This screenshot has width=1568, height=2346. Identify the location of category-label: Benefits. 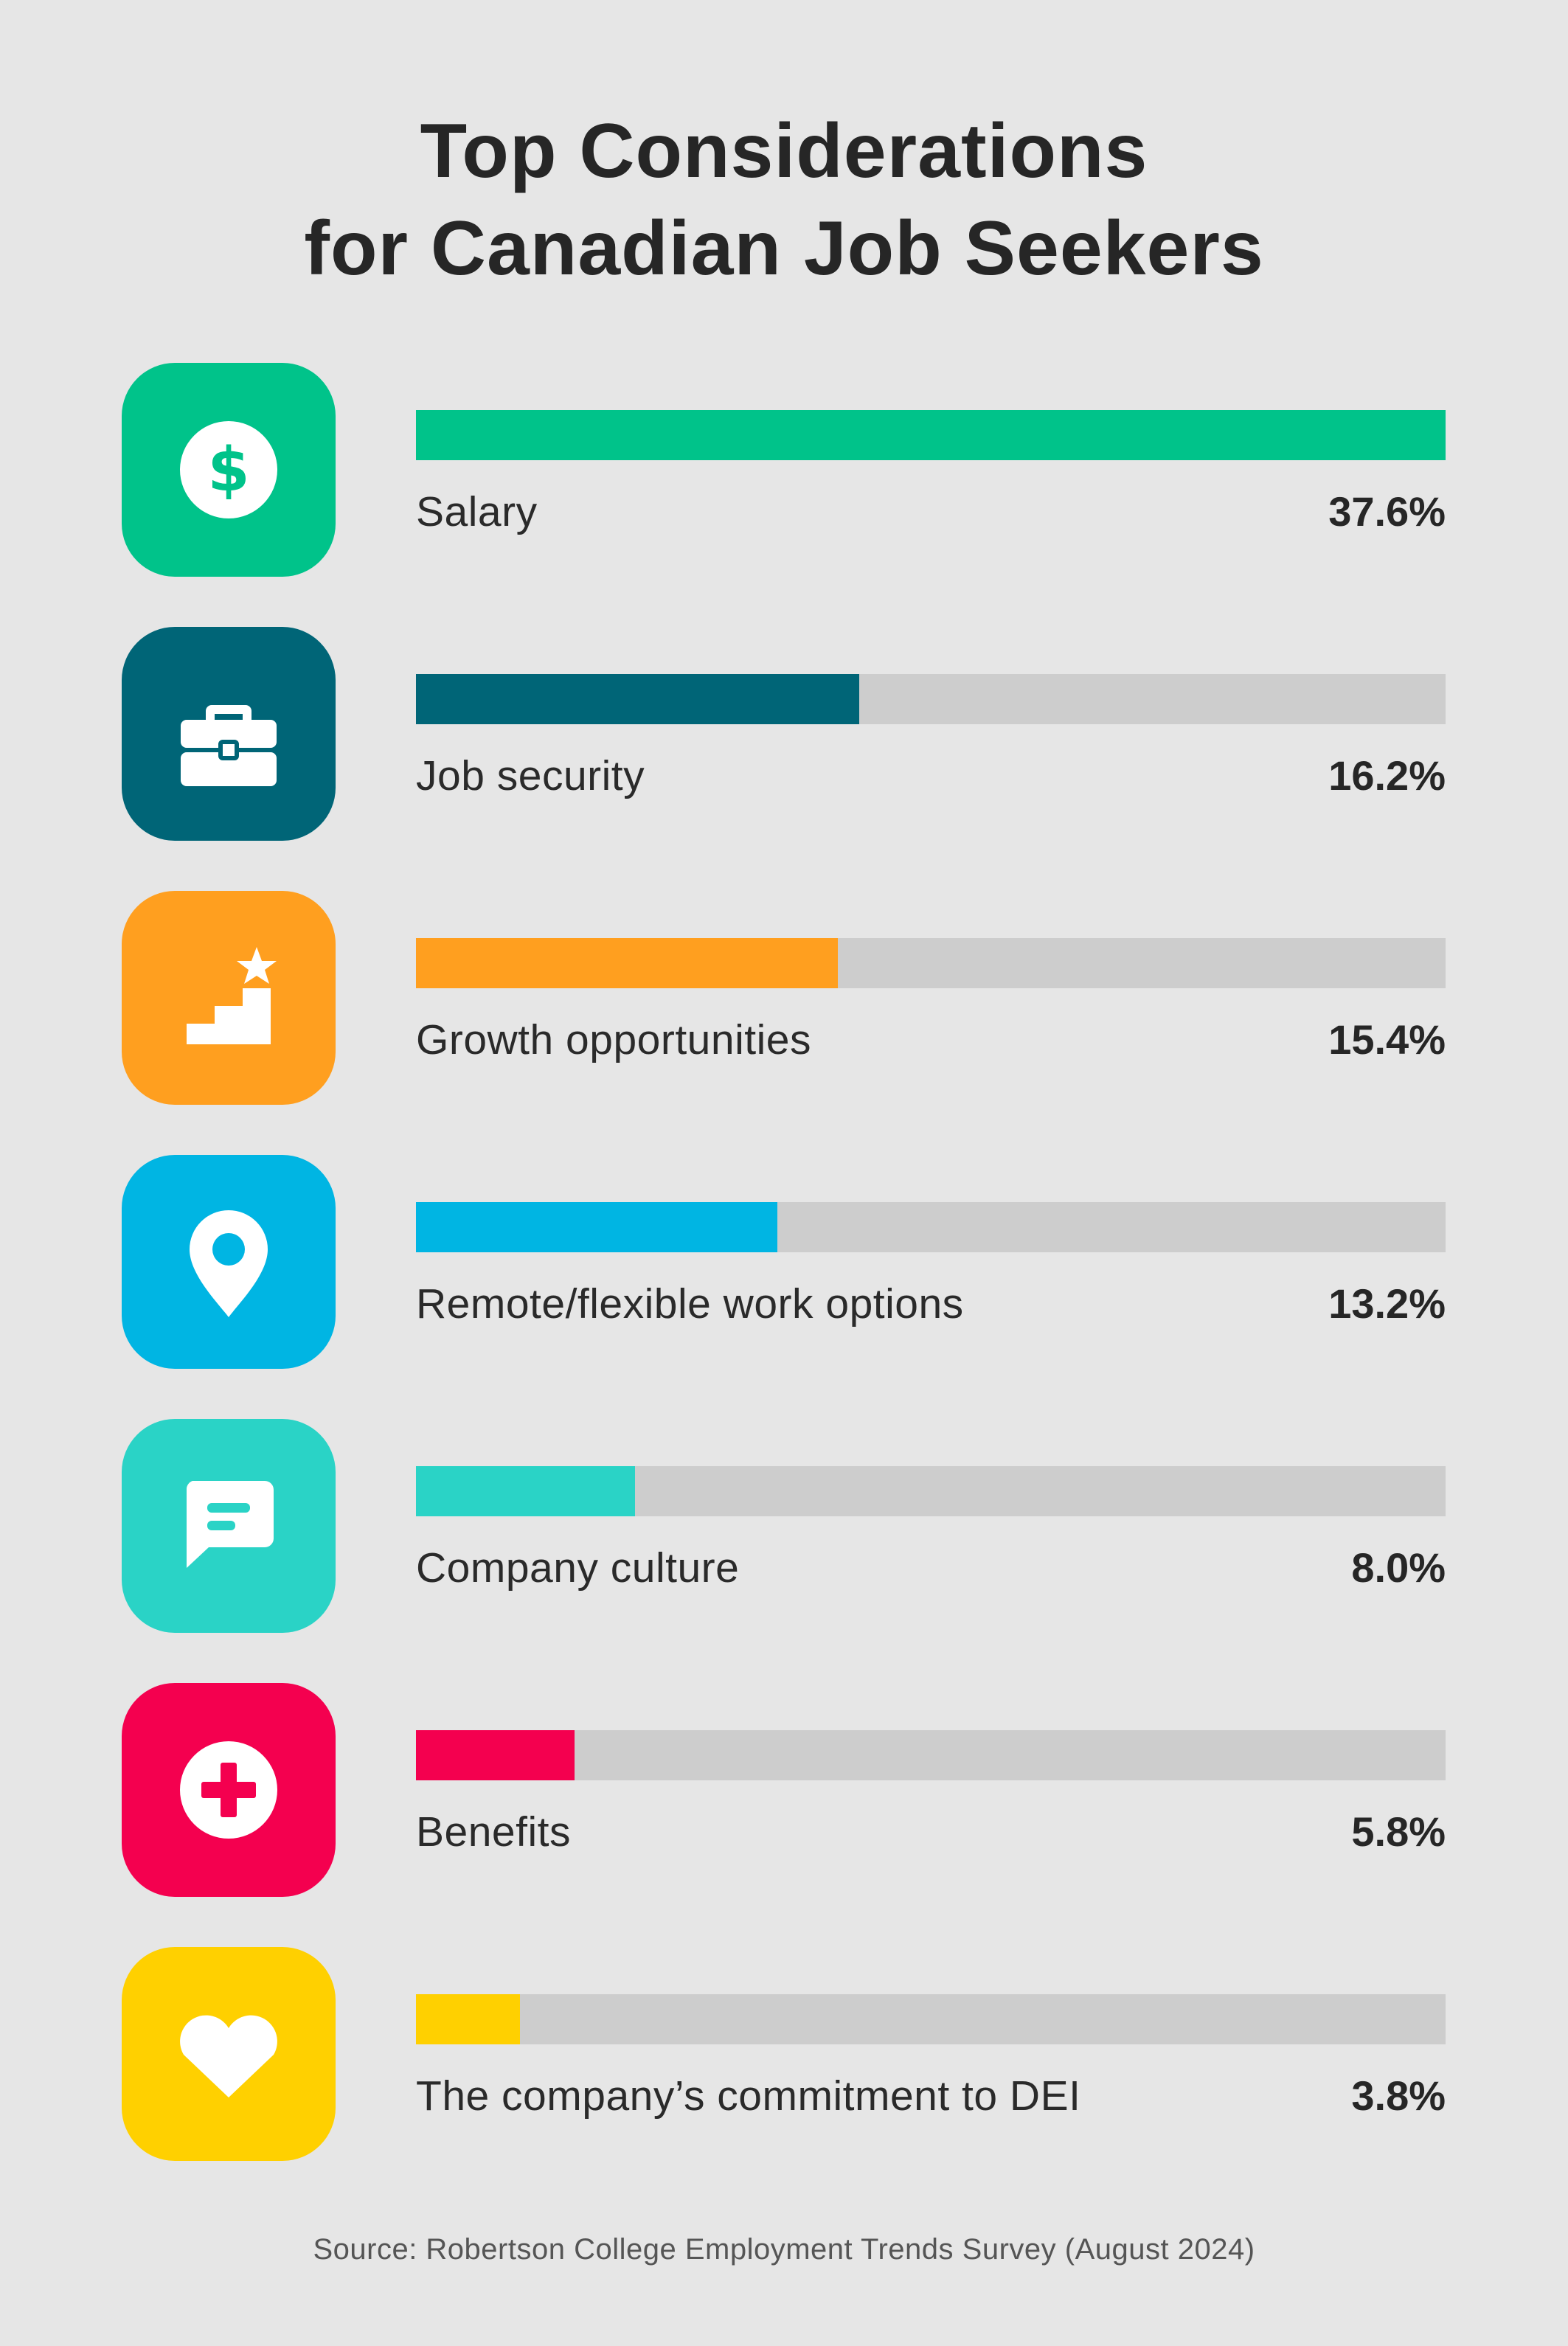
(493, 1832).